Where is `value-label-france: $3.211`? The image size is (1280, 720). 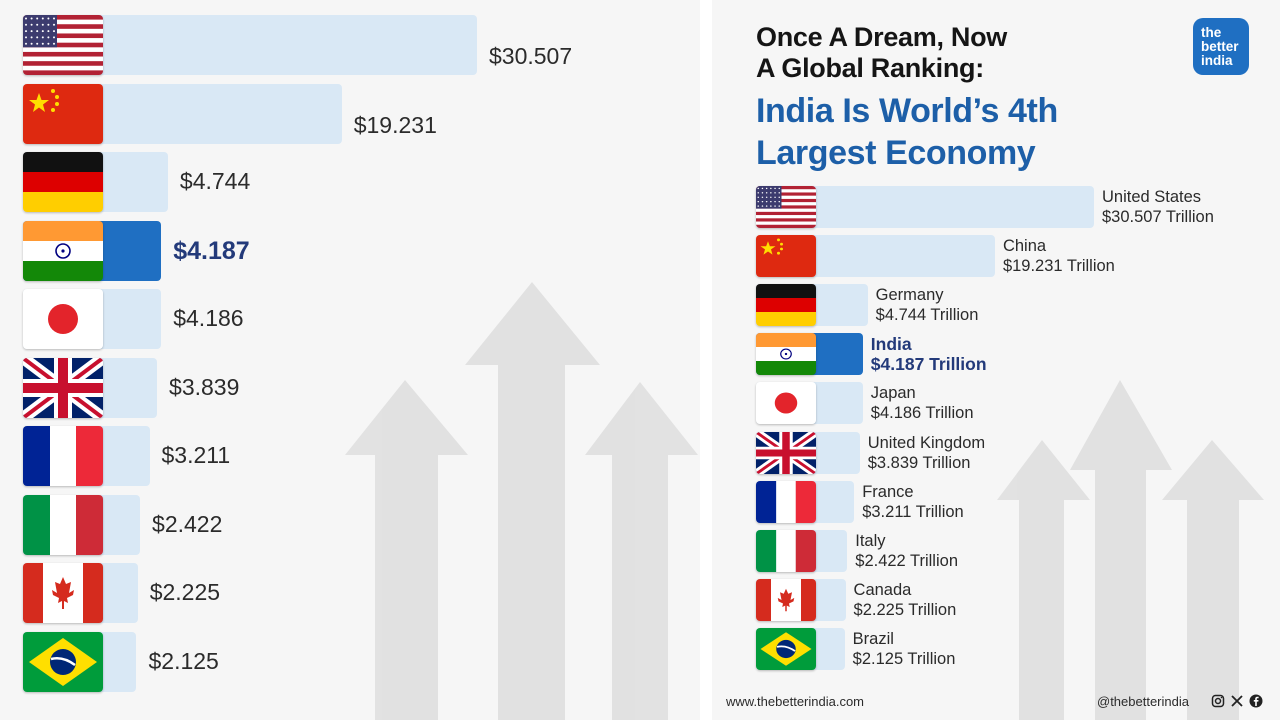 value-label-france: $3.211 is located at coordinates (196, 455).